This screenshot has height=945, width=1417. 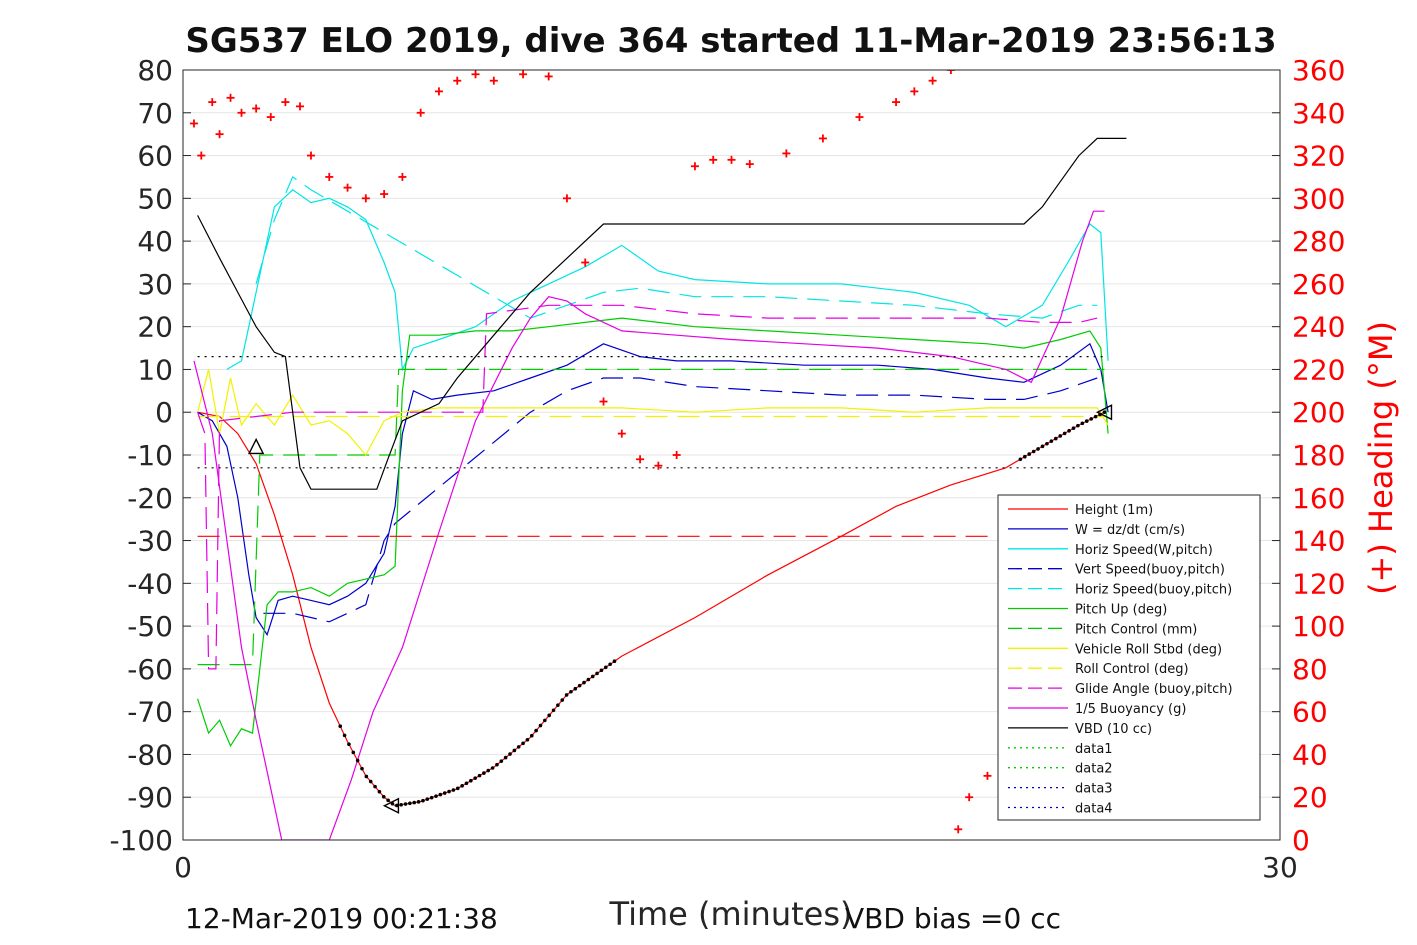 What do you see at coordinates (155, 156) in the screenshot?
I see `left-tick-label: 60` at bounding box center [155, 156].